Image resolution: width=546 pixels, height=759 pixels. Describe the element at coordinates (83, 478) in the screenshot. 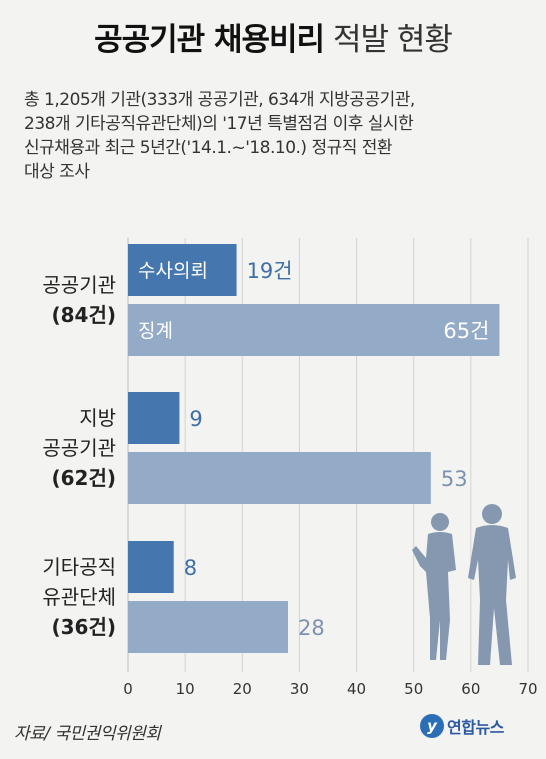

I see `category-count: (62건)` at that location.